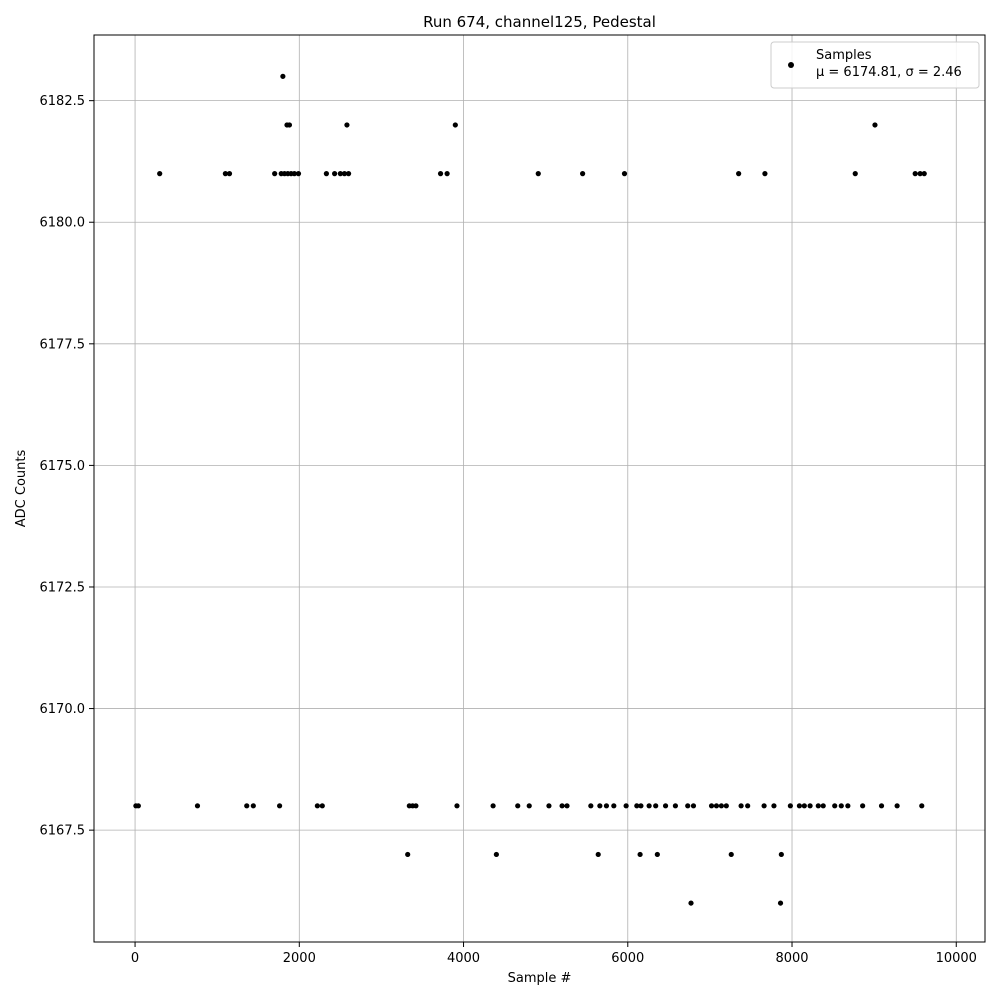  Describe the element at coordinates (539, 22) in the screenshot. I see `chart-title: Run 674, channel125, Pedestal` at that location.